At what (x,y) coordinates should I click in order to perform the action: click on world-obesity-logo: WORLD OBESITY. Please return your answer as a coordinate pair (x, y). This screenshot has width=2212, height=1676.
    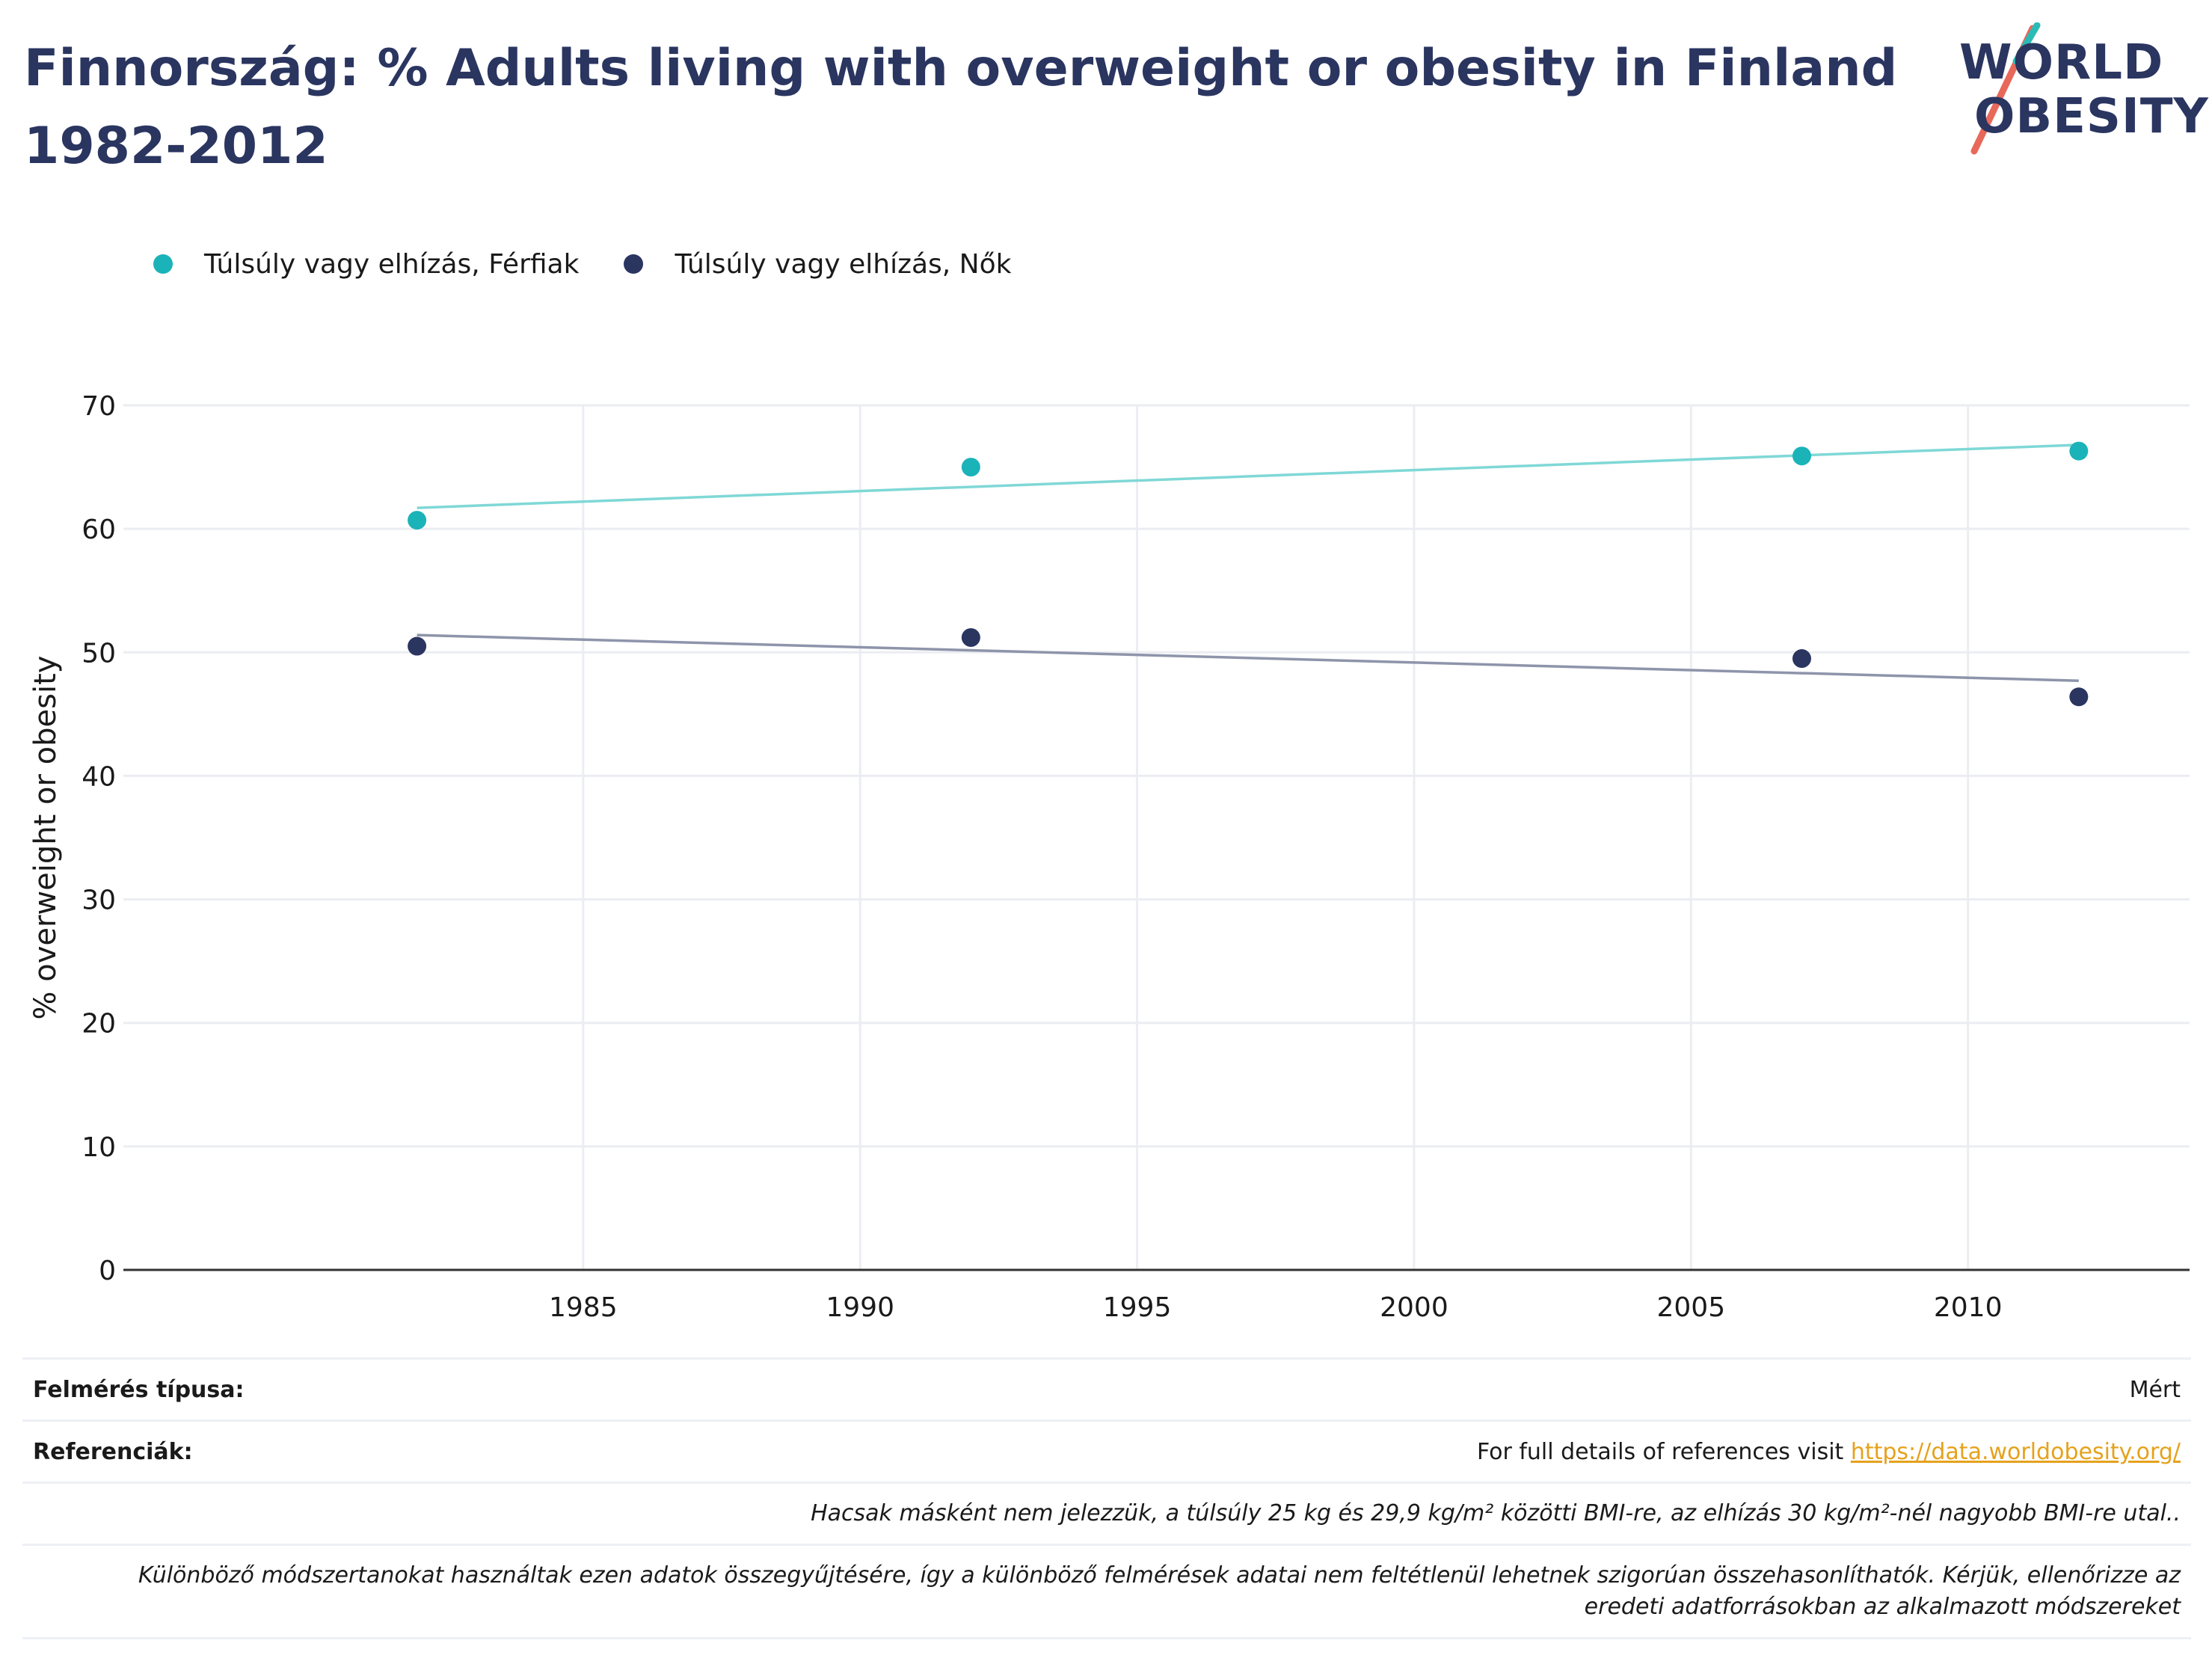
    Looking at the image, I should click on (2076, 89).